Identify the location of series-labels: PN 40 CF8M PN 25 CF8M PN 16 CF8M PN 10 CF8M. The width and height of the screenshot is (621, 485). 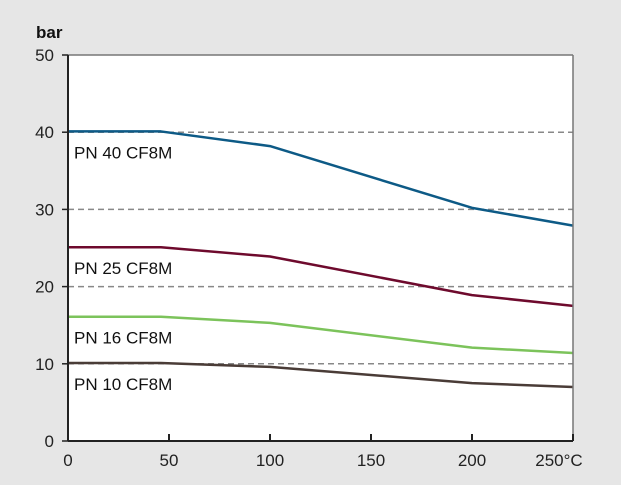
(123, 268).